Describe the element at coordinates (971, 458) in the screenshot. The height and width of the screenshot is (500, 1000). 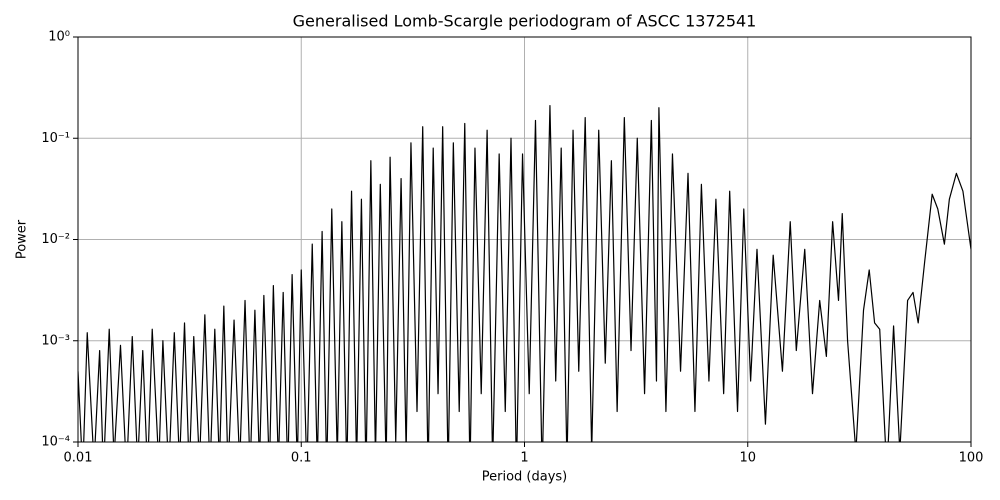
I see `x-tick-label: 100` at that location.